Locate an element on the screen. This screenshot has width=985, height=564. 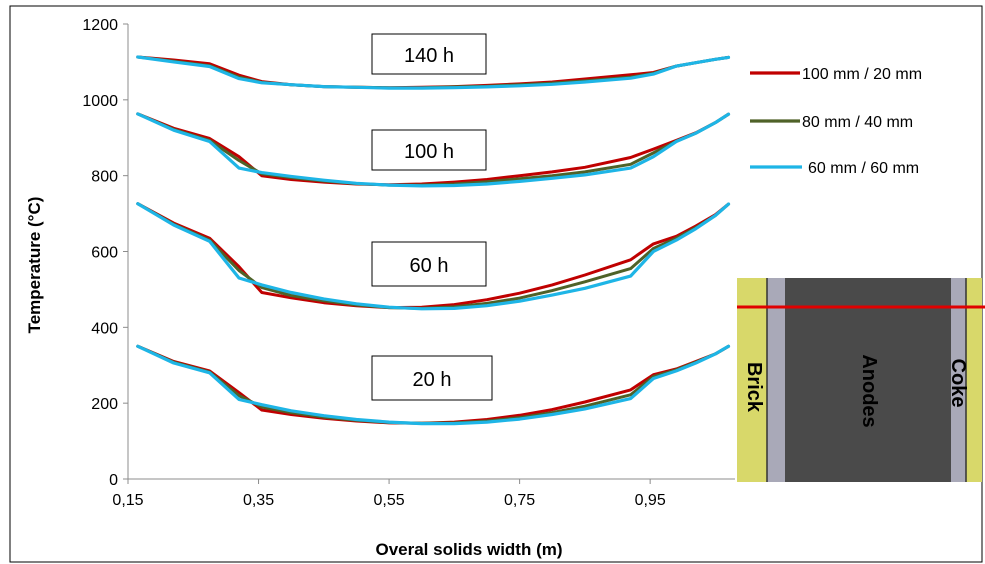
y-tick-label: 1000 is located at coordinates (100, 101).